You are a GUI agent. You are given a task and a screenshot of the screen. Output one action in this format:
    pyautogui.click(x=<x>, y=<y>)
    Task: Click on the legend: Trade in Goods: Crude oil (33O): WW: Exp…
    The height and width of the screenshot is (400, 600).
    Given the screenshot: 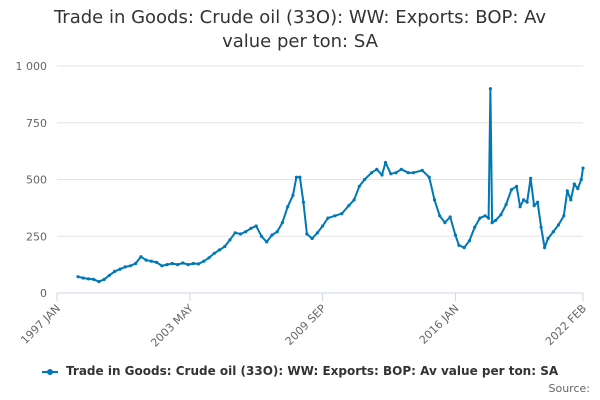 What is the action you would take?
    pyautogui.click(x=300, y=371)
    